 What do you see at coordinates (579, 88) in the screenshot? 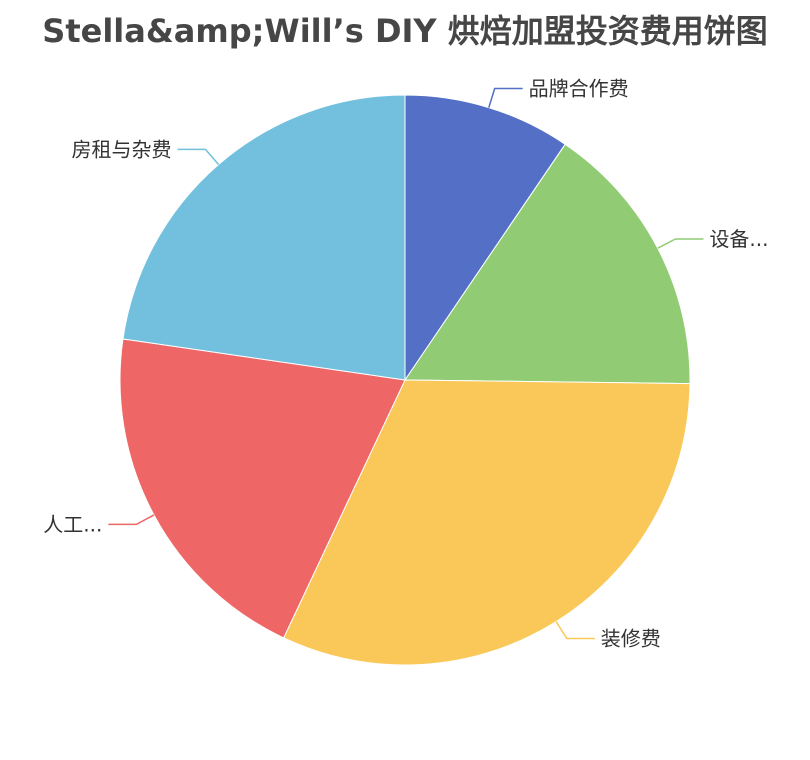
I see `slice-label: 品牌合作费` at bounding box center [579, 88].